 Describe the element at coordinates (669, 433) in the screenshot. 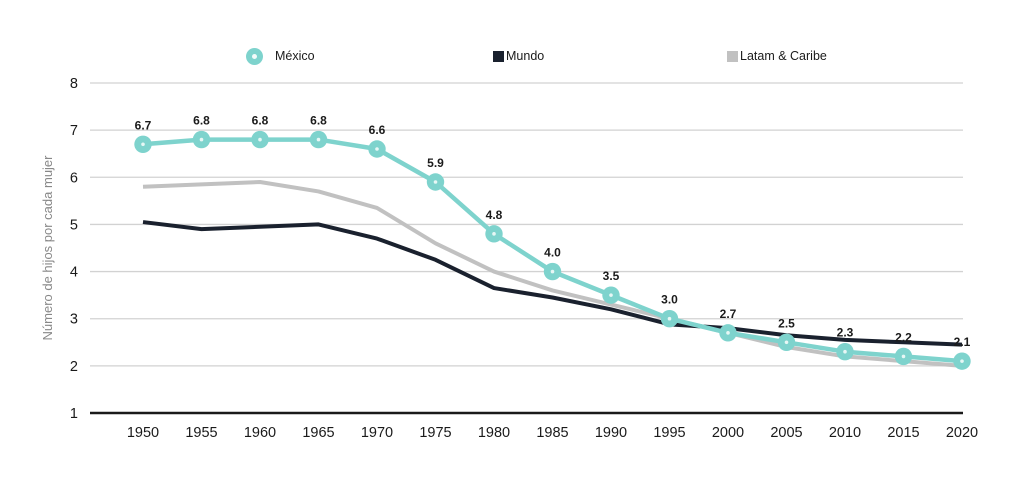

I see `x-tick-label: 1995` at that location.